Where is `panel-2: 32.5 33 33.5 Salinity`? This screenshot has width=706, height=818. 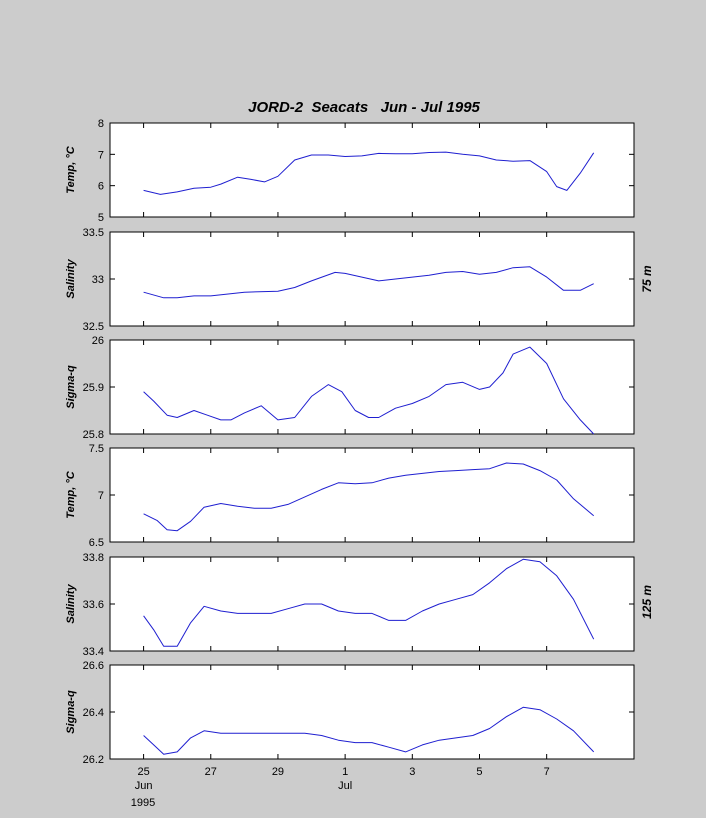
panel-2: 32.5 33 33.5 Salinity is located at coordinates (350, 280).